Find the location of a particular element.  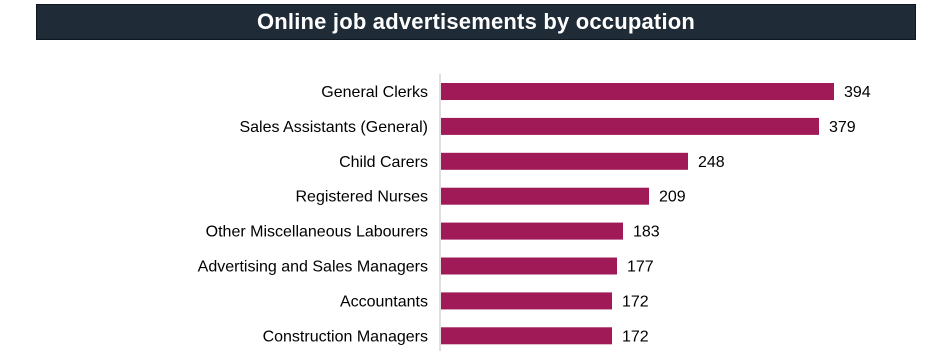

value-label-4: 183 is located at coordinates (646, 232).